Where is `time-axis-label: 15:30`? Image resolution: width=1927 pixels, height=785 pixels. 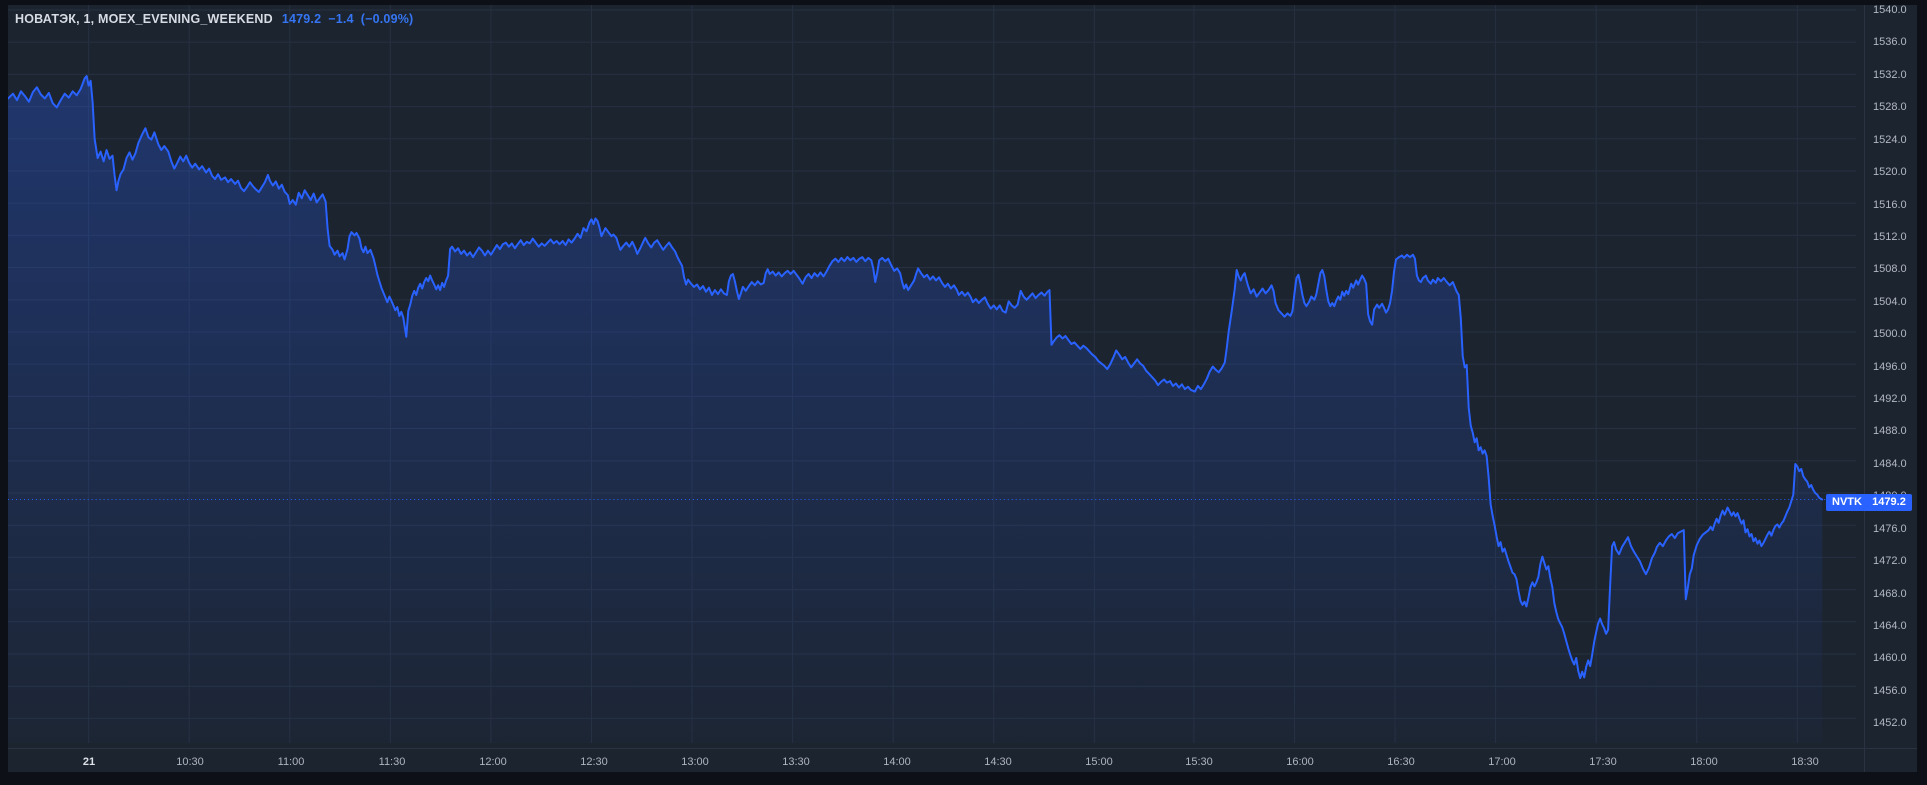 time-axis-label: 15:30 is located at coordinates (1199, 762).